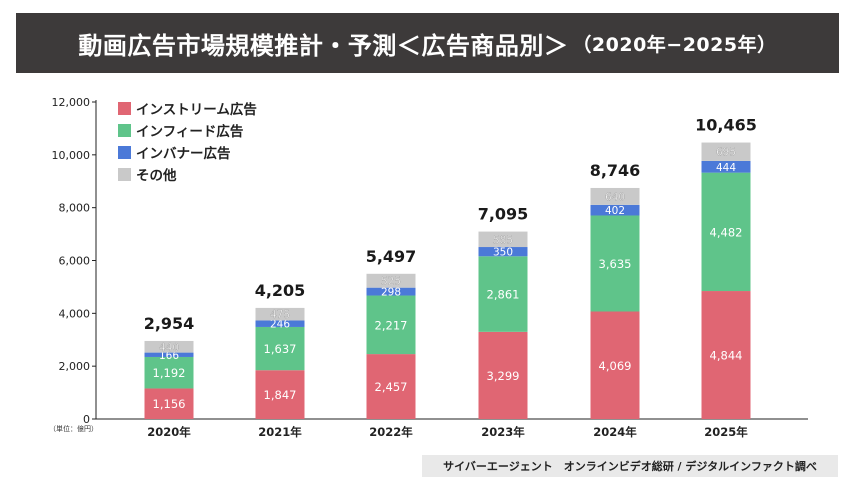 The width and height of the screenshot is (856, 491). I want to click on x-tick-label: 2020年, so click(169, 432).